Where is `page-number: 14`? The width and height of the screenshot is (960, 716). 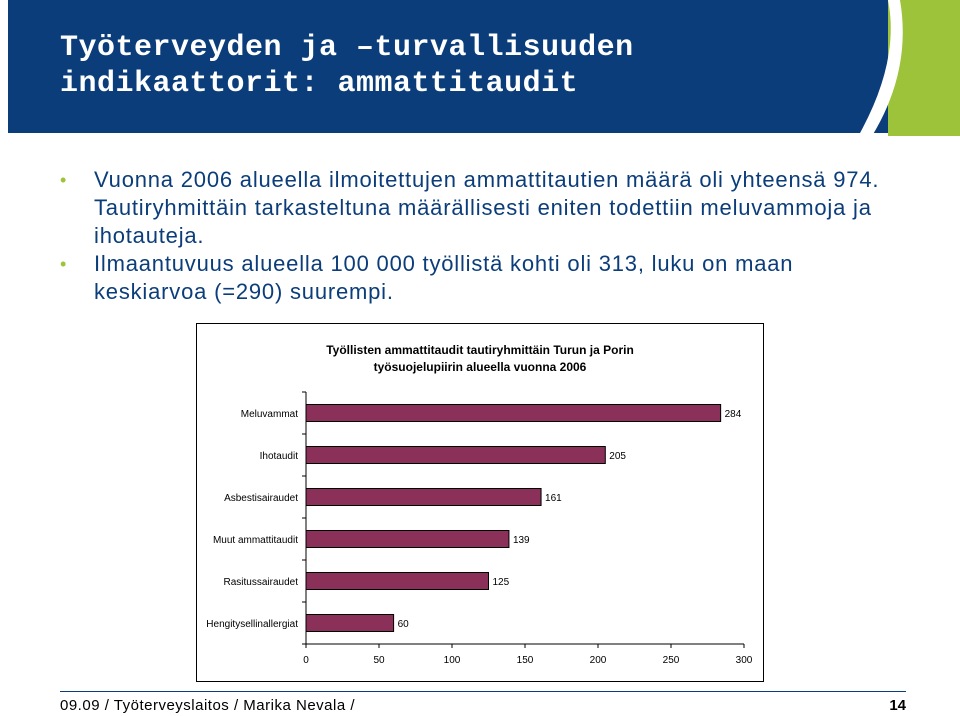 page-number: 14 is located at coordinates (897, 705).